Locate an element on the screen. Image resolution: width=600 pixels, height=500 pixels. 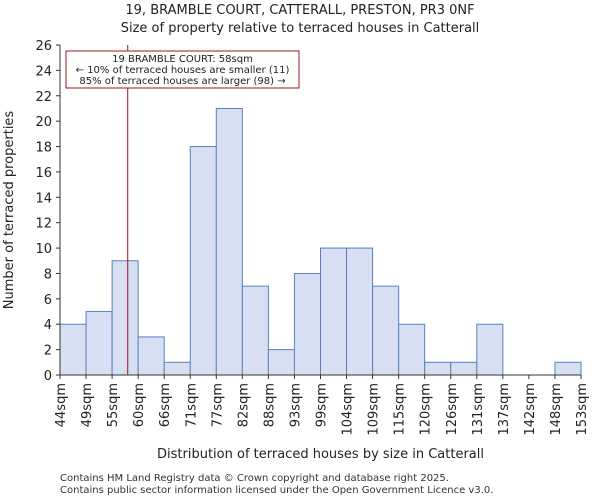
x-tick-label: 77sqm is located at coordinates (217, 405).